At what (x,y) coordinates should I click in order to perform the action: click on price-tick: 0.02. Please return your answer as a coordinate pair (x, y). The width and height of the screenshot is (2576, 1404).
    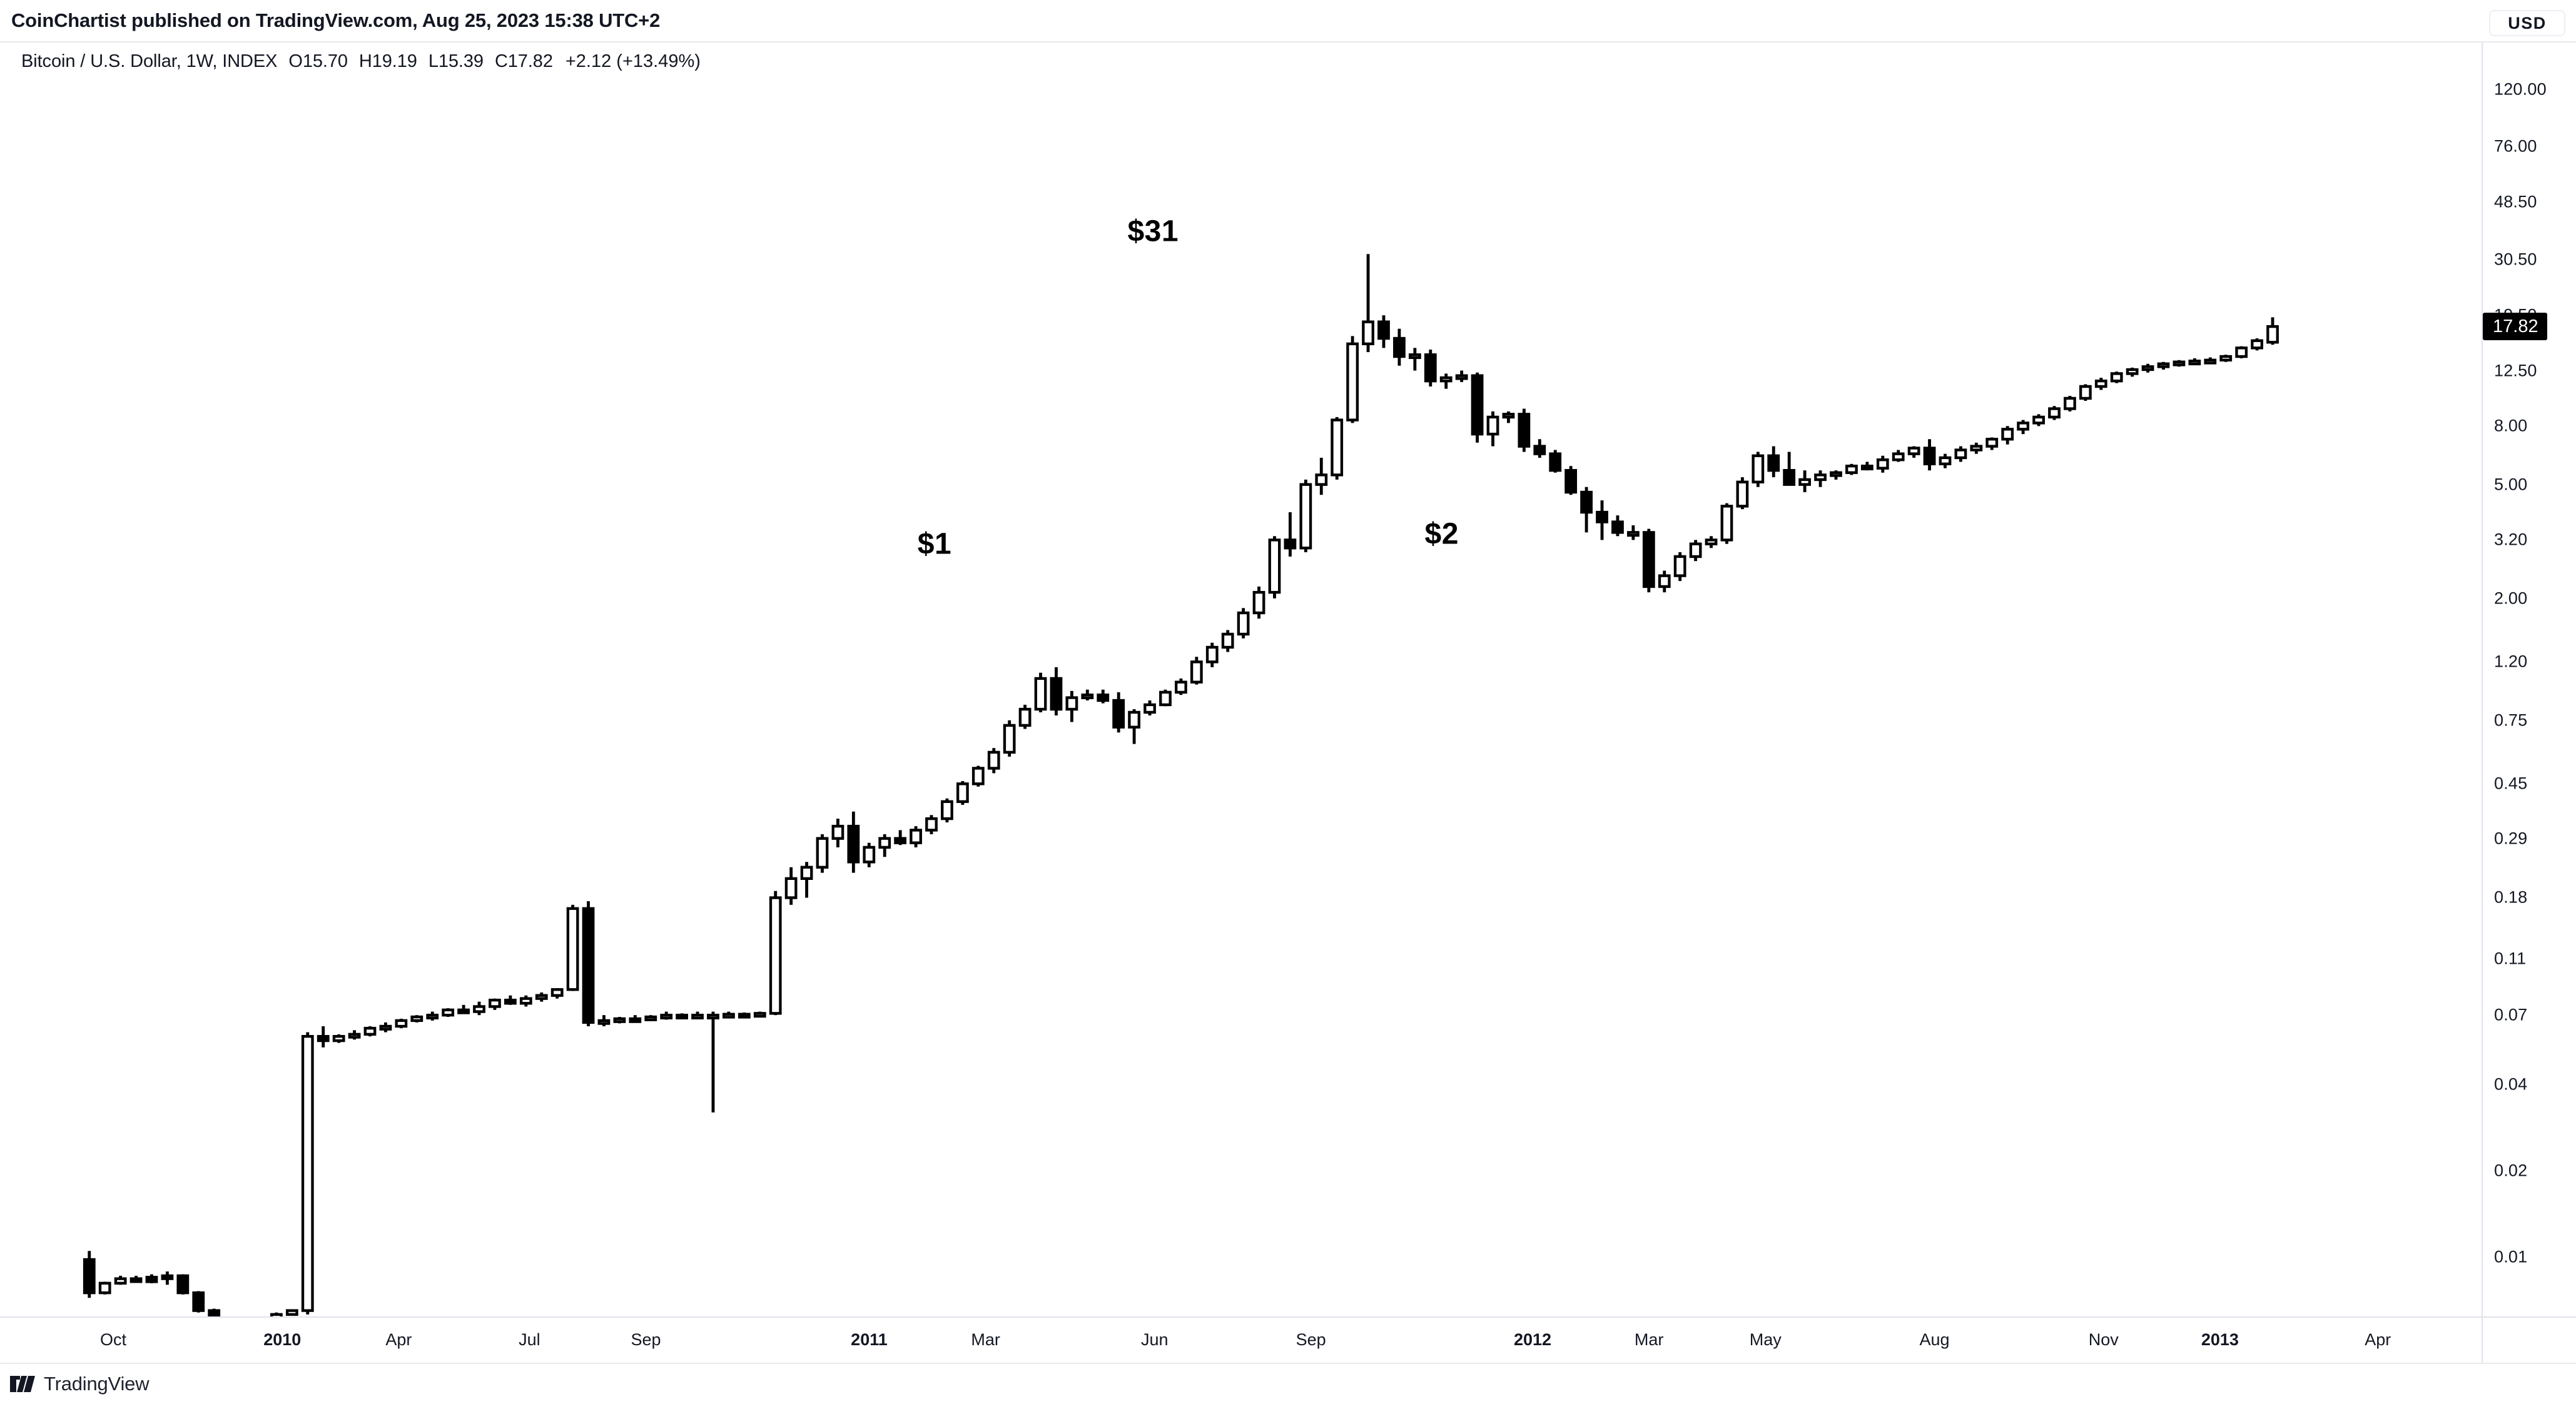
    Looking at the image, I should click on (2511, 1170).